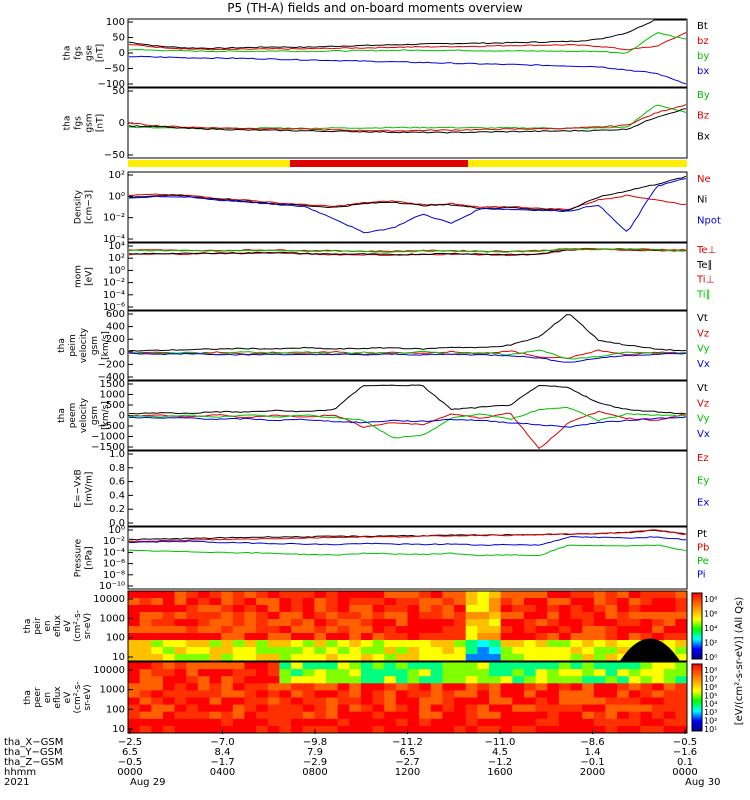 This screenshot has height=800, width=750. What do you see at coordinates (114, 564) in the screenshot?
I see `ytick-label: 10⁻⁶` at bounding box center [114, 564].